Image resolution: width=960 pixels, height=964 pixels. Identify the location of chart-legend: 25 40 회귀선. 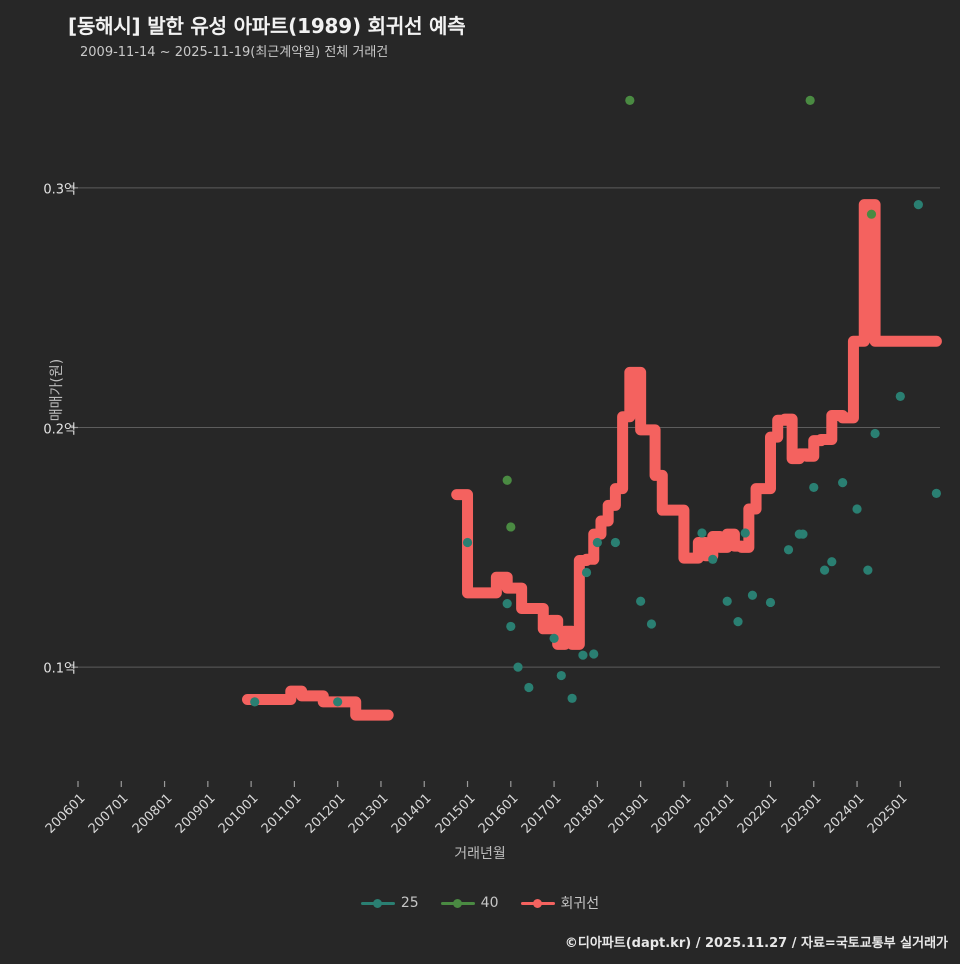
(480, 903).